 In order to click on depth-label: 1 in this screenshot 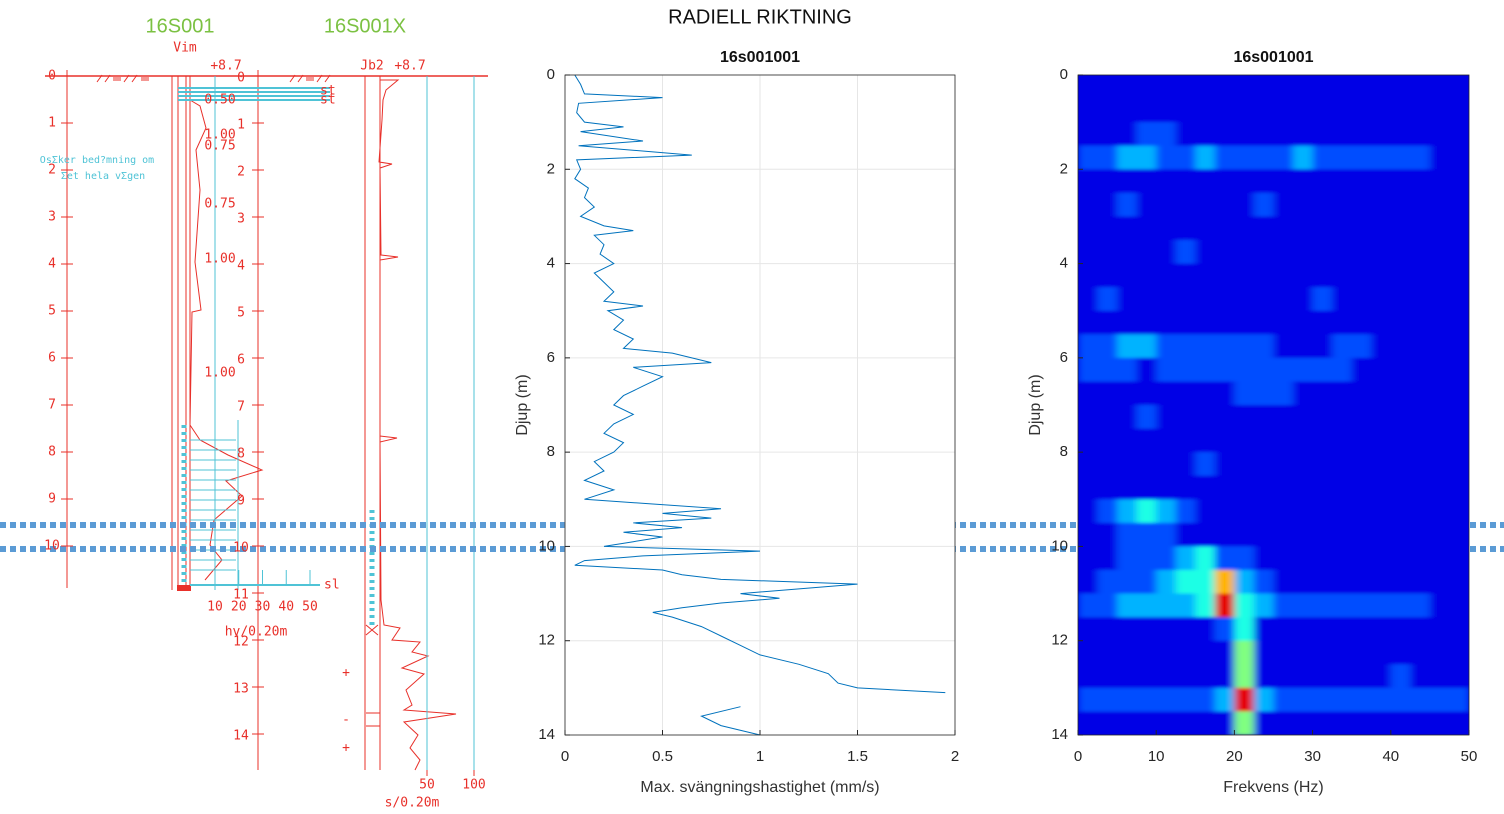, I will do `click(52, 123)`.